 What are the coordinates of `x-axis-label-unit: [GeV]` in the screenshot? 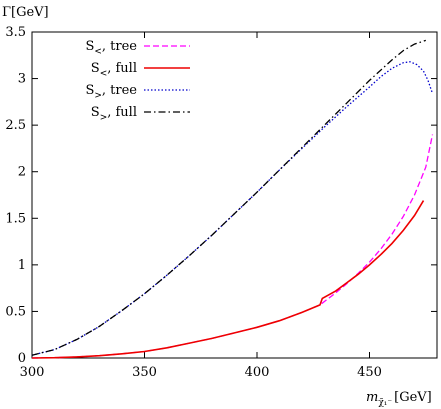 It's located at (413, 397).